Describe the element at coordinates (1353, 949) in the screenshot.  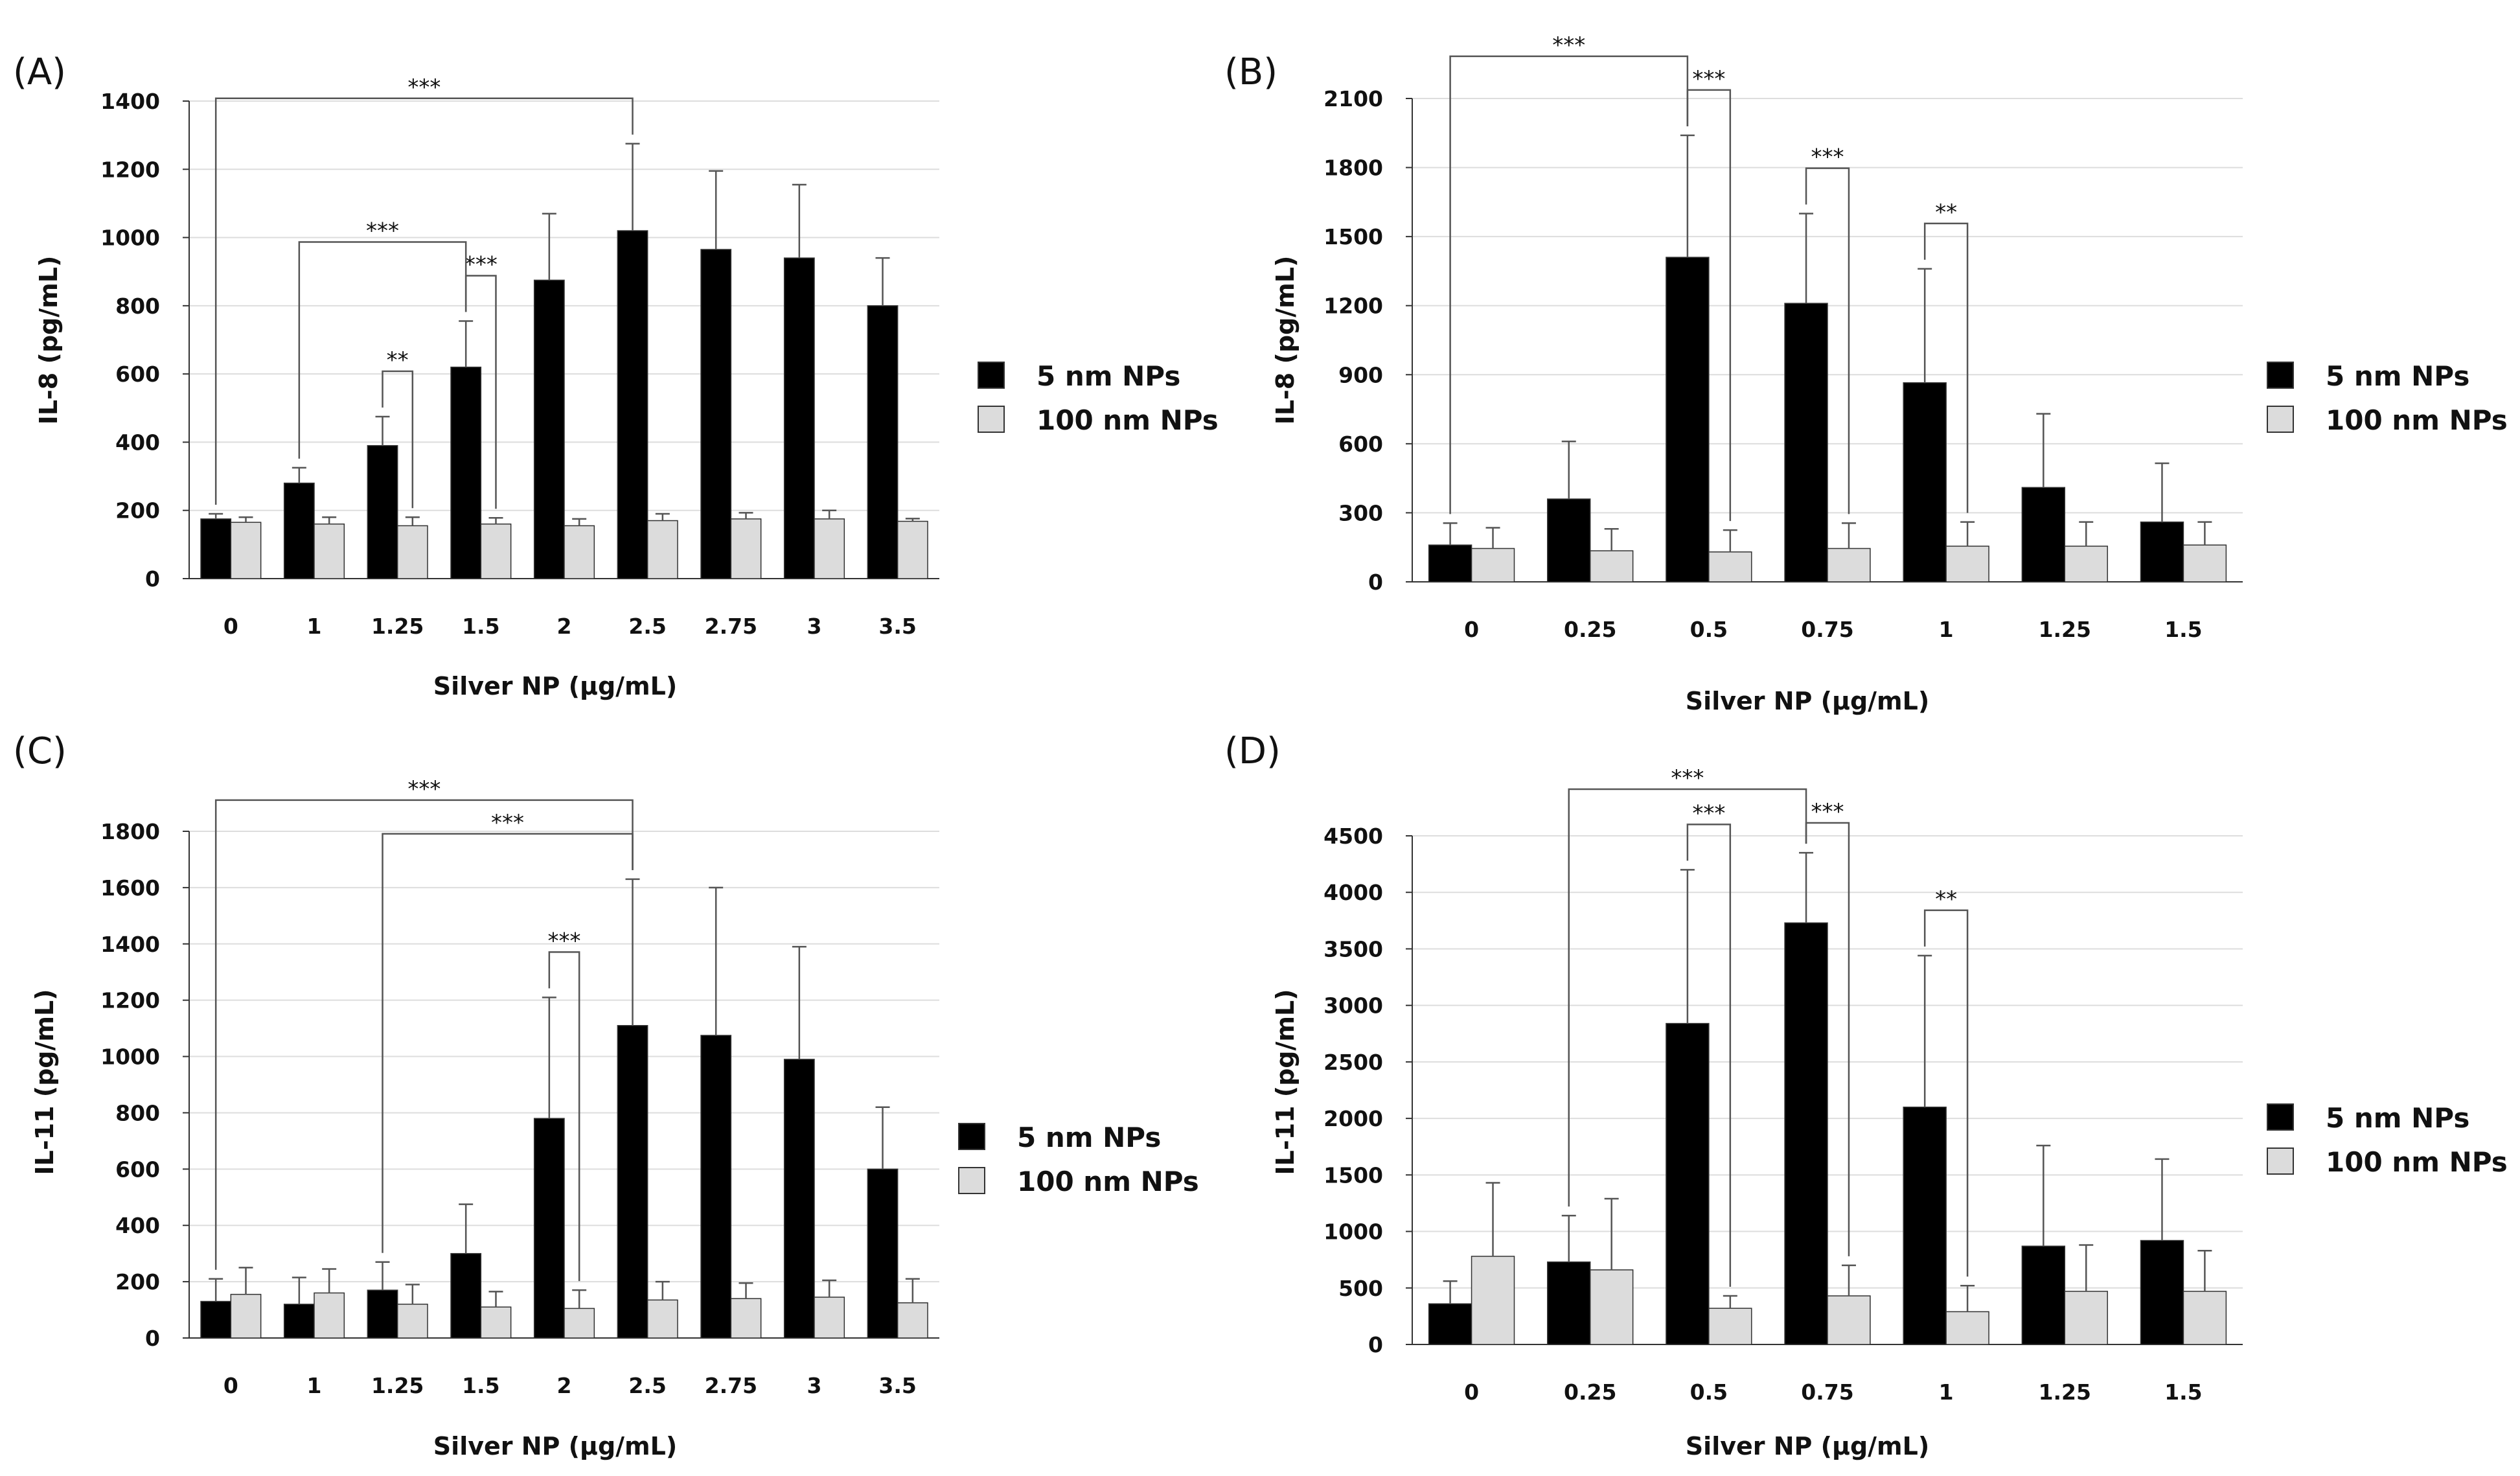
I see `y-tick-label: 3500` at that location.